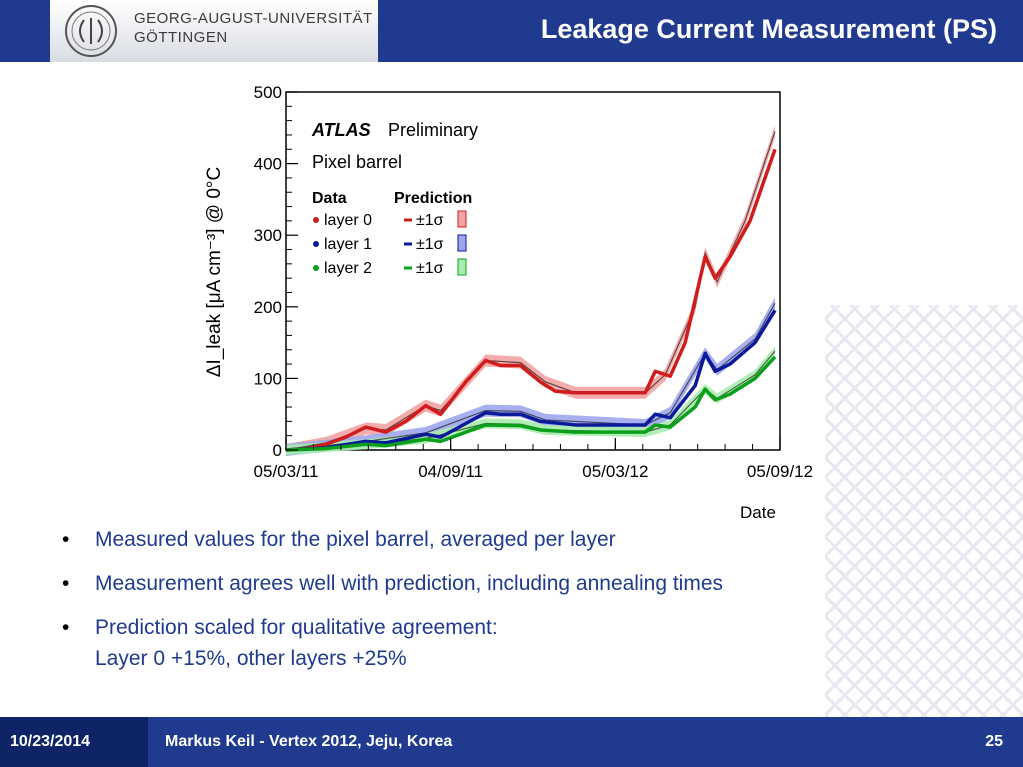  I want to click on layer1-legend-label: layer 1, so click(348, 244).